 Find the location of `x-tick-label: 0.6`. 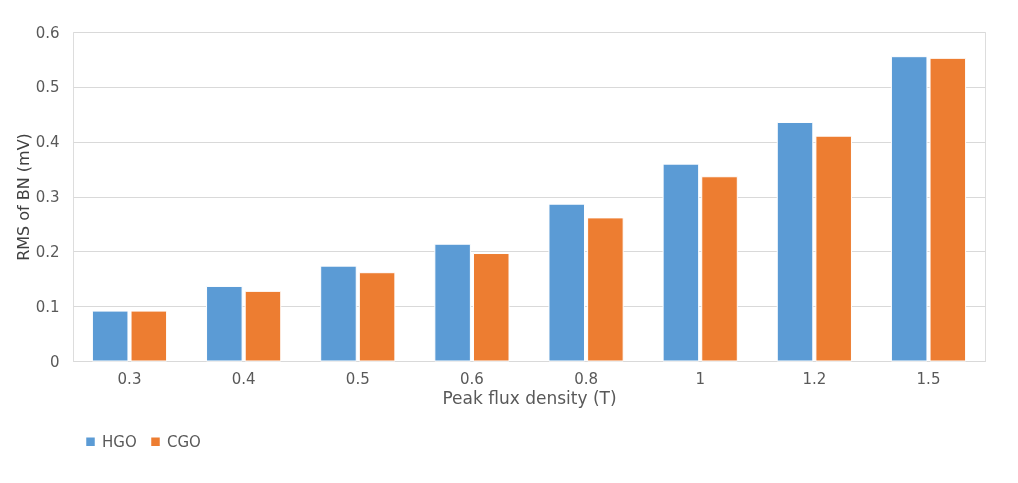

x-tick-label: 0.6 is located at coordinates (472, 378).